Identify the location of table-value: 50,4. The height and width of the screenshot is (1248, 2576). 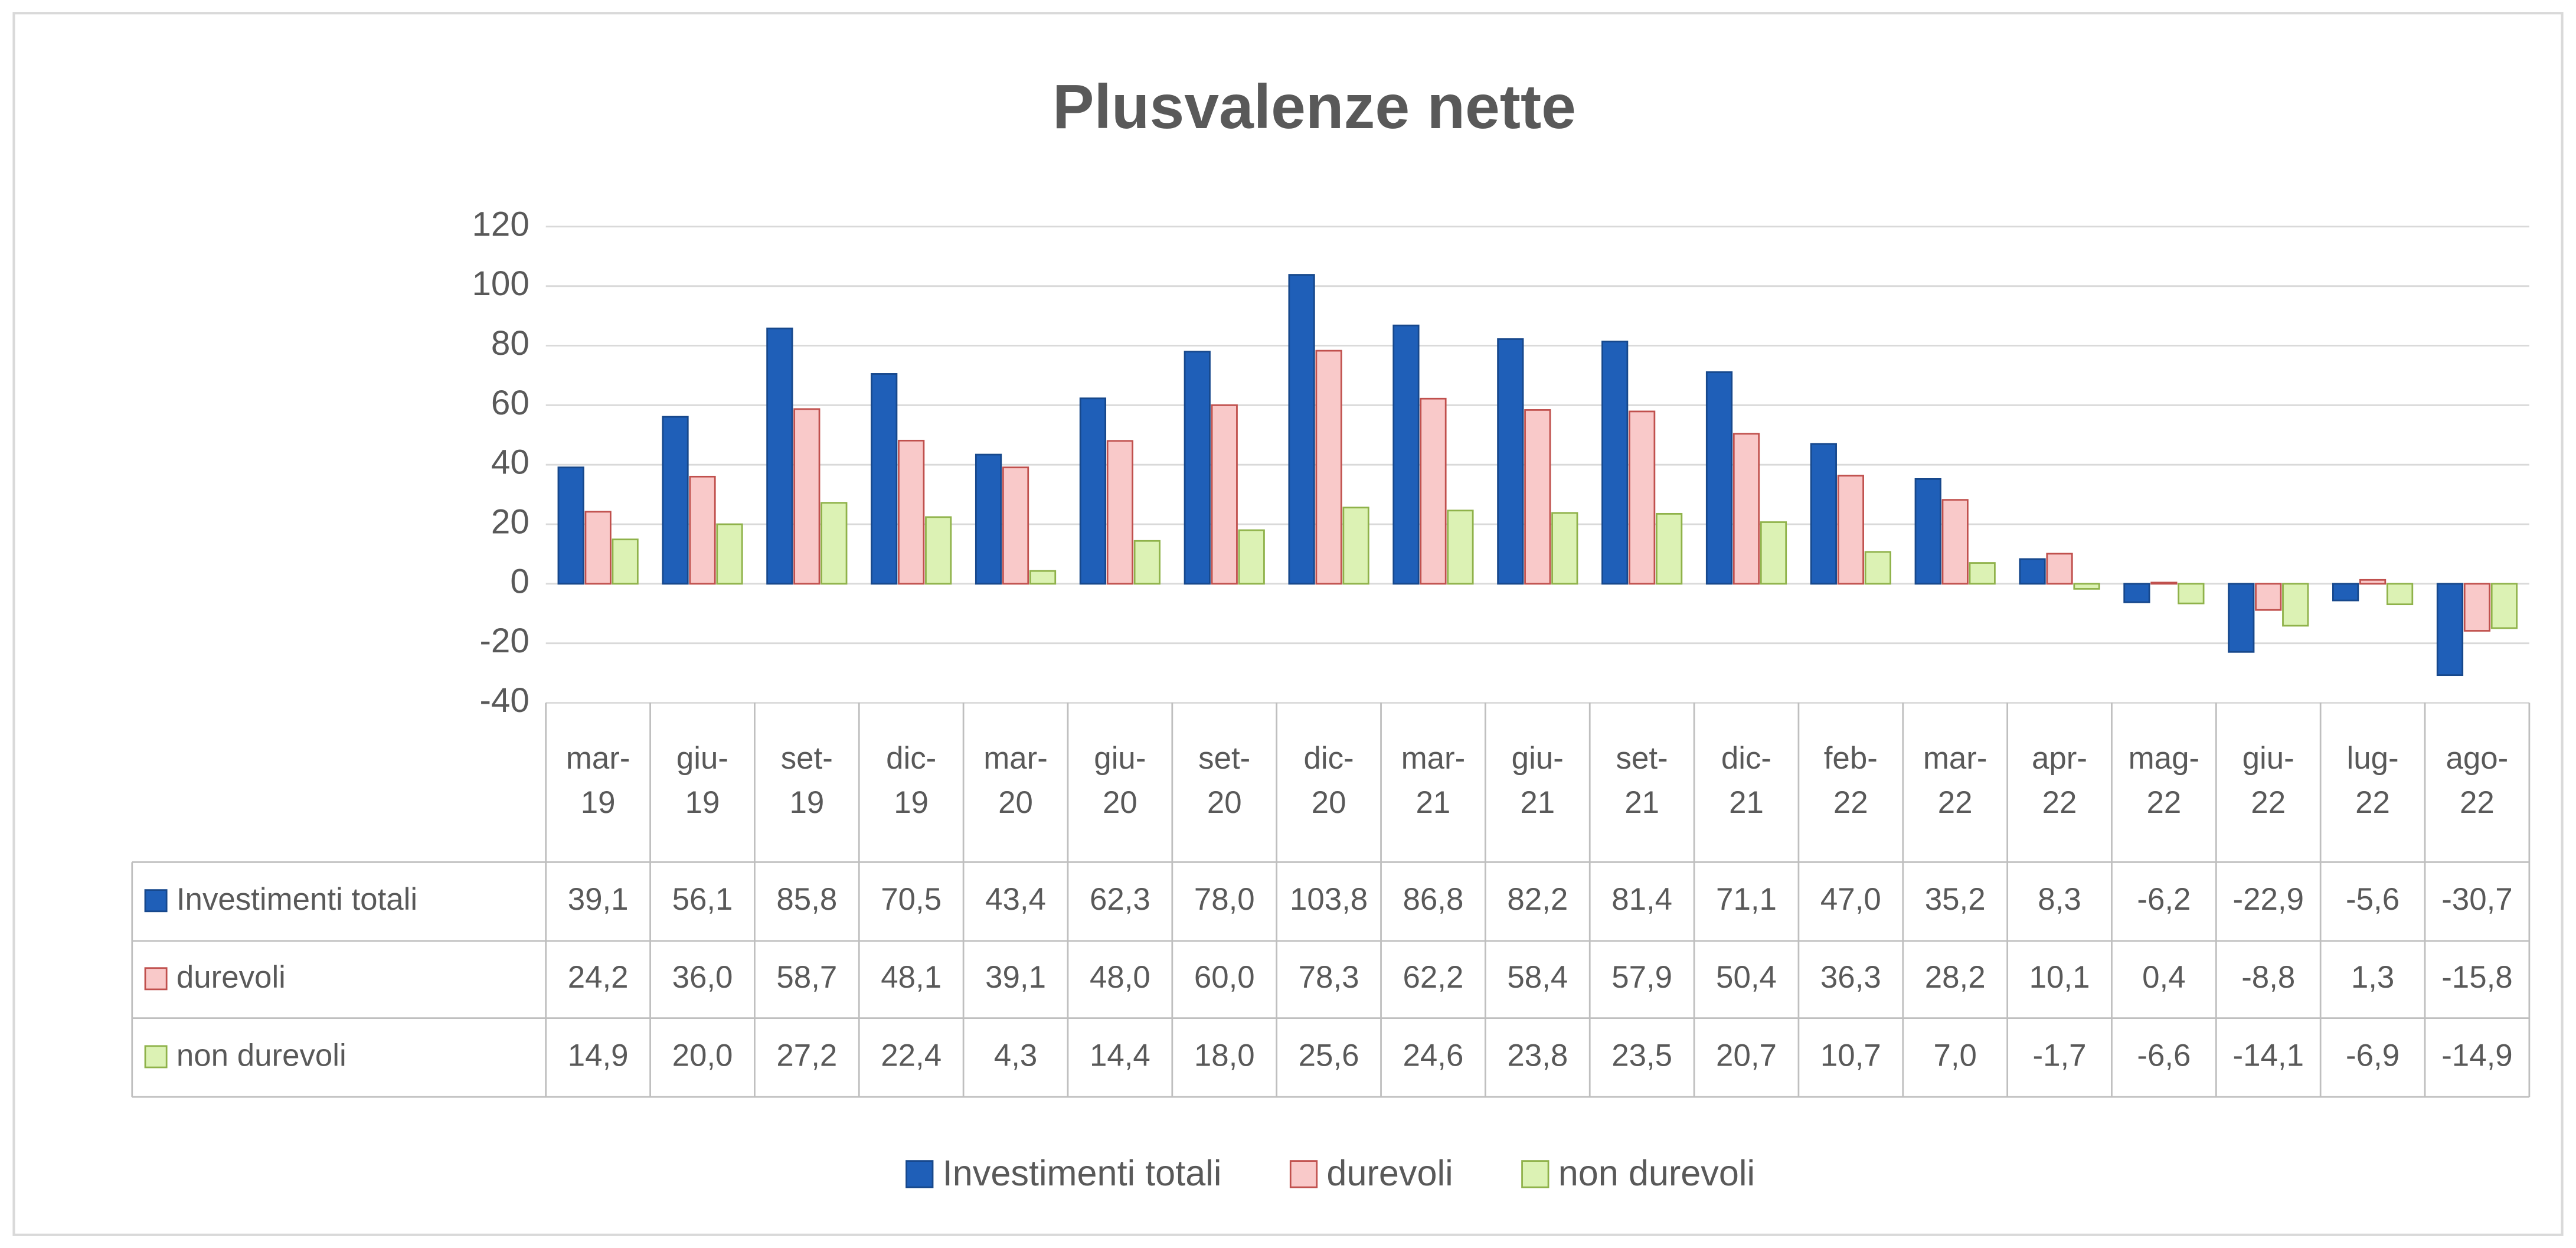
(1746, 977).